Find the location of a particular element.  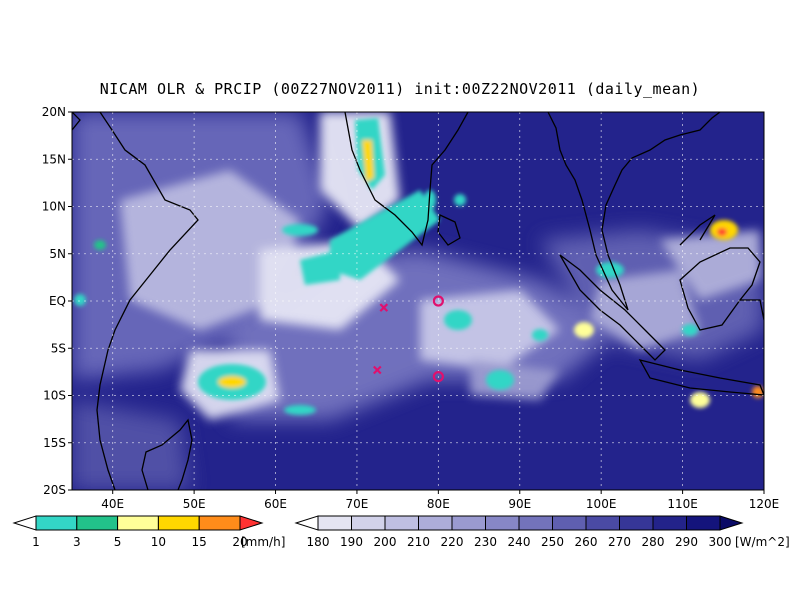

colorbar-tick-label: 3 is located at coordinates (77, 542).